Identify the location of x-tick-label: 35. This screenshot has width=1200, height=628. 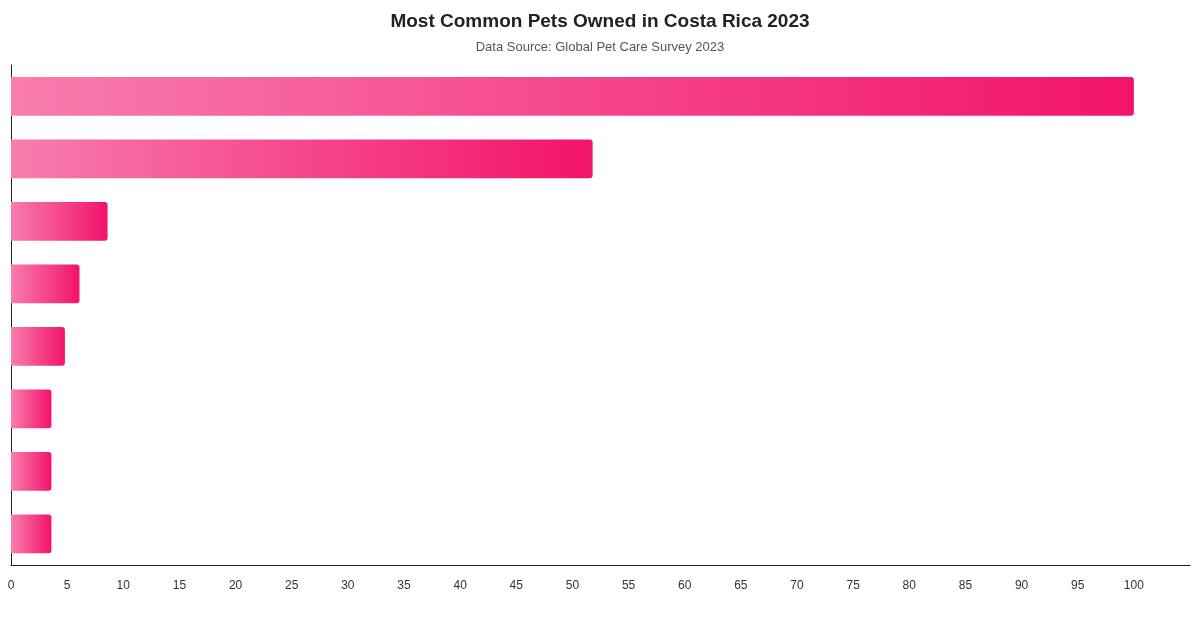
(404, 585).